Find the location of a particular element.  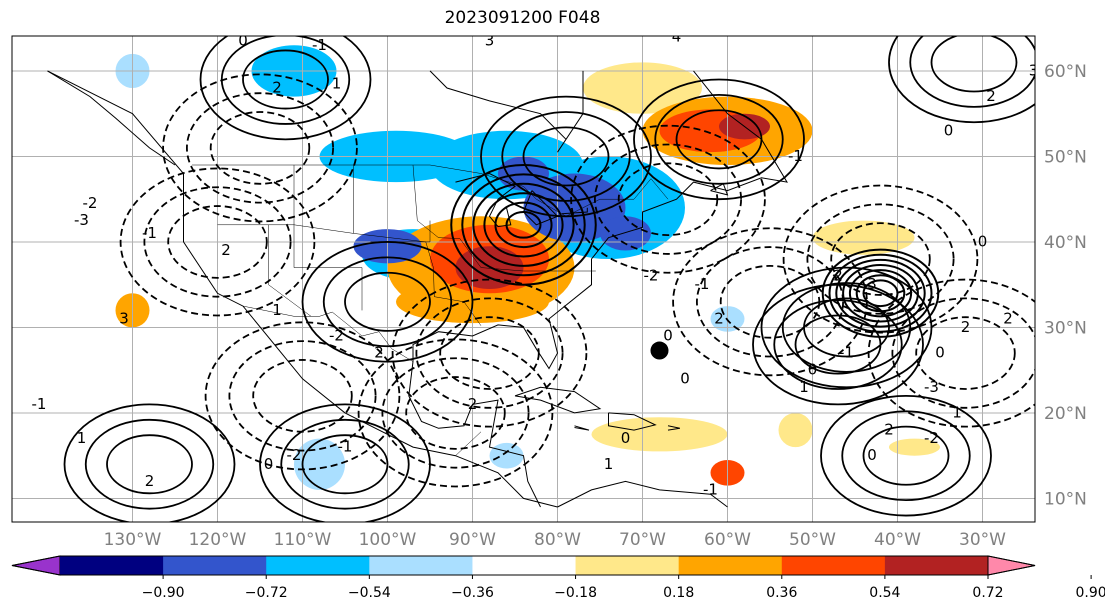

contour-label-32: 2 is located at coordinates (838, 276).